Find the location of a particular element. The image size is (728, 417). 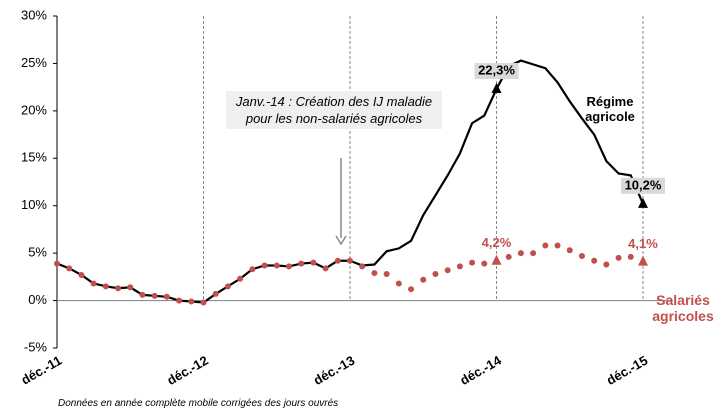

y-tick-label: 15% is located at coordinates (34, 157).